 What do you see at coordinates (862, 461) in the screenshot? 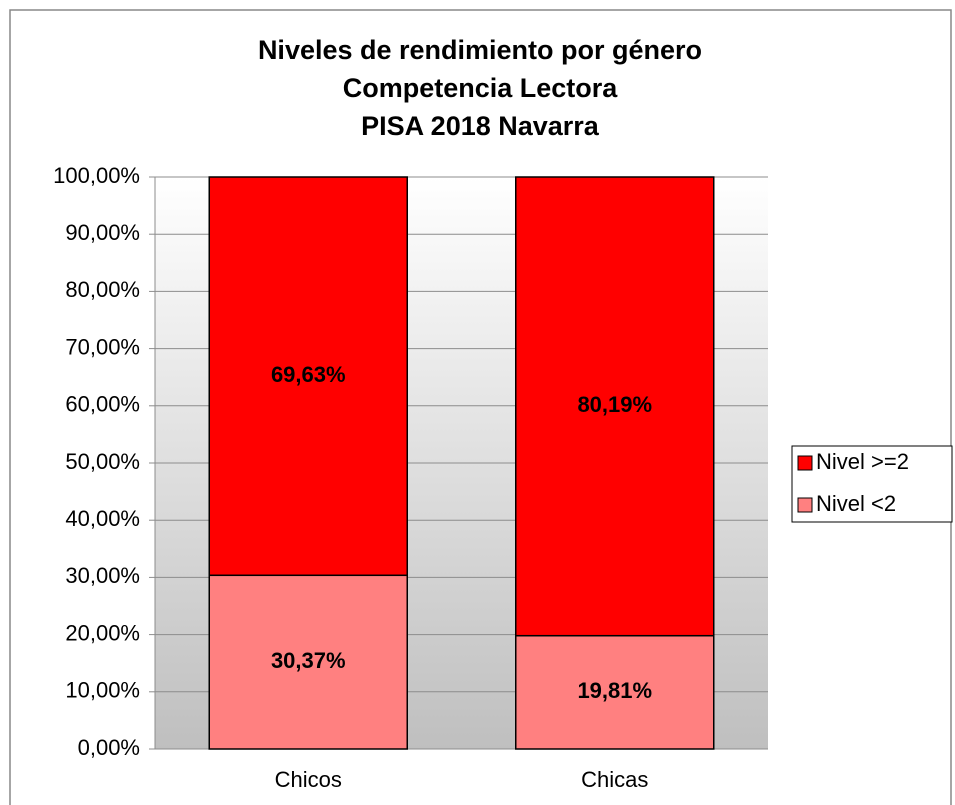
I see `legend-label: Nivel >=2` at bounding box center [862, 461].